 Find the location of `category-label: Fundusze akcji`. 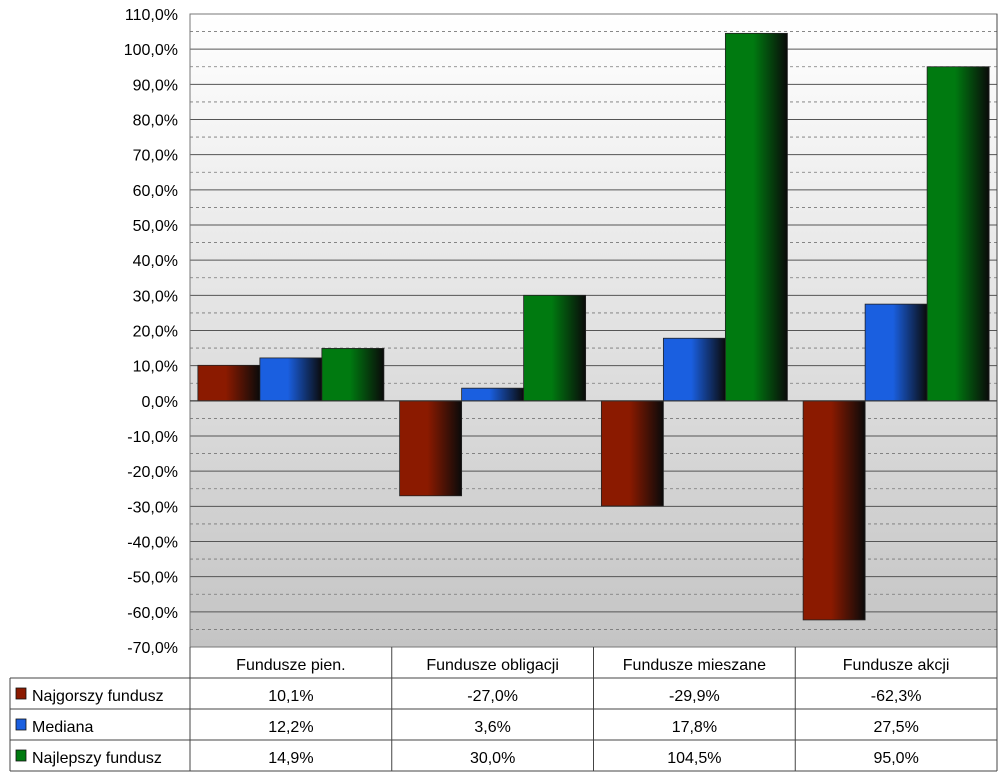

category-label: Fundusze akcji is located at coordinates (896, 665).